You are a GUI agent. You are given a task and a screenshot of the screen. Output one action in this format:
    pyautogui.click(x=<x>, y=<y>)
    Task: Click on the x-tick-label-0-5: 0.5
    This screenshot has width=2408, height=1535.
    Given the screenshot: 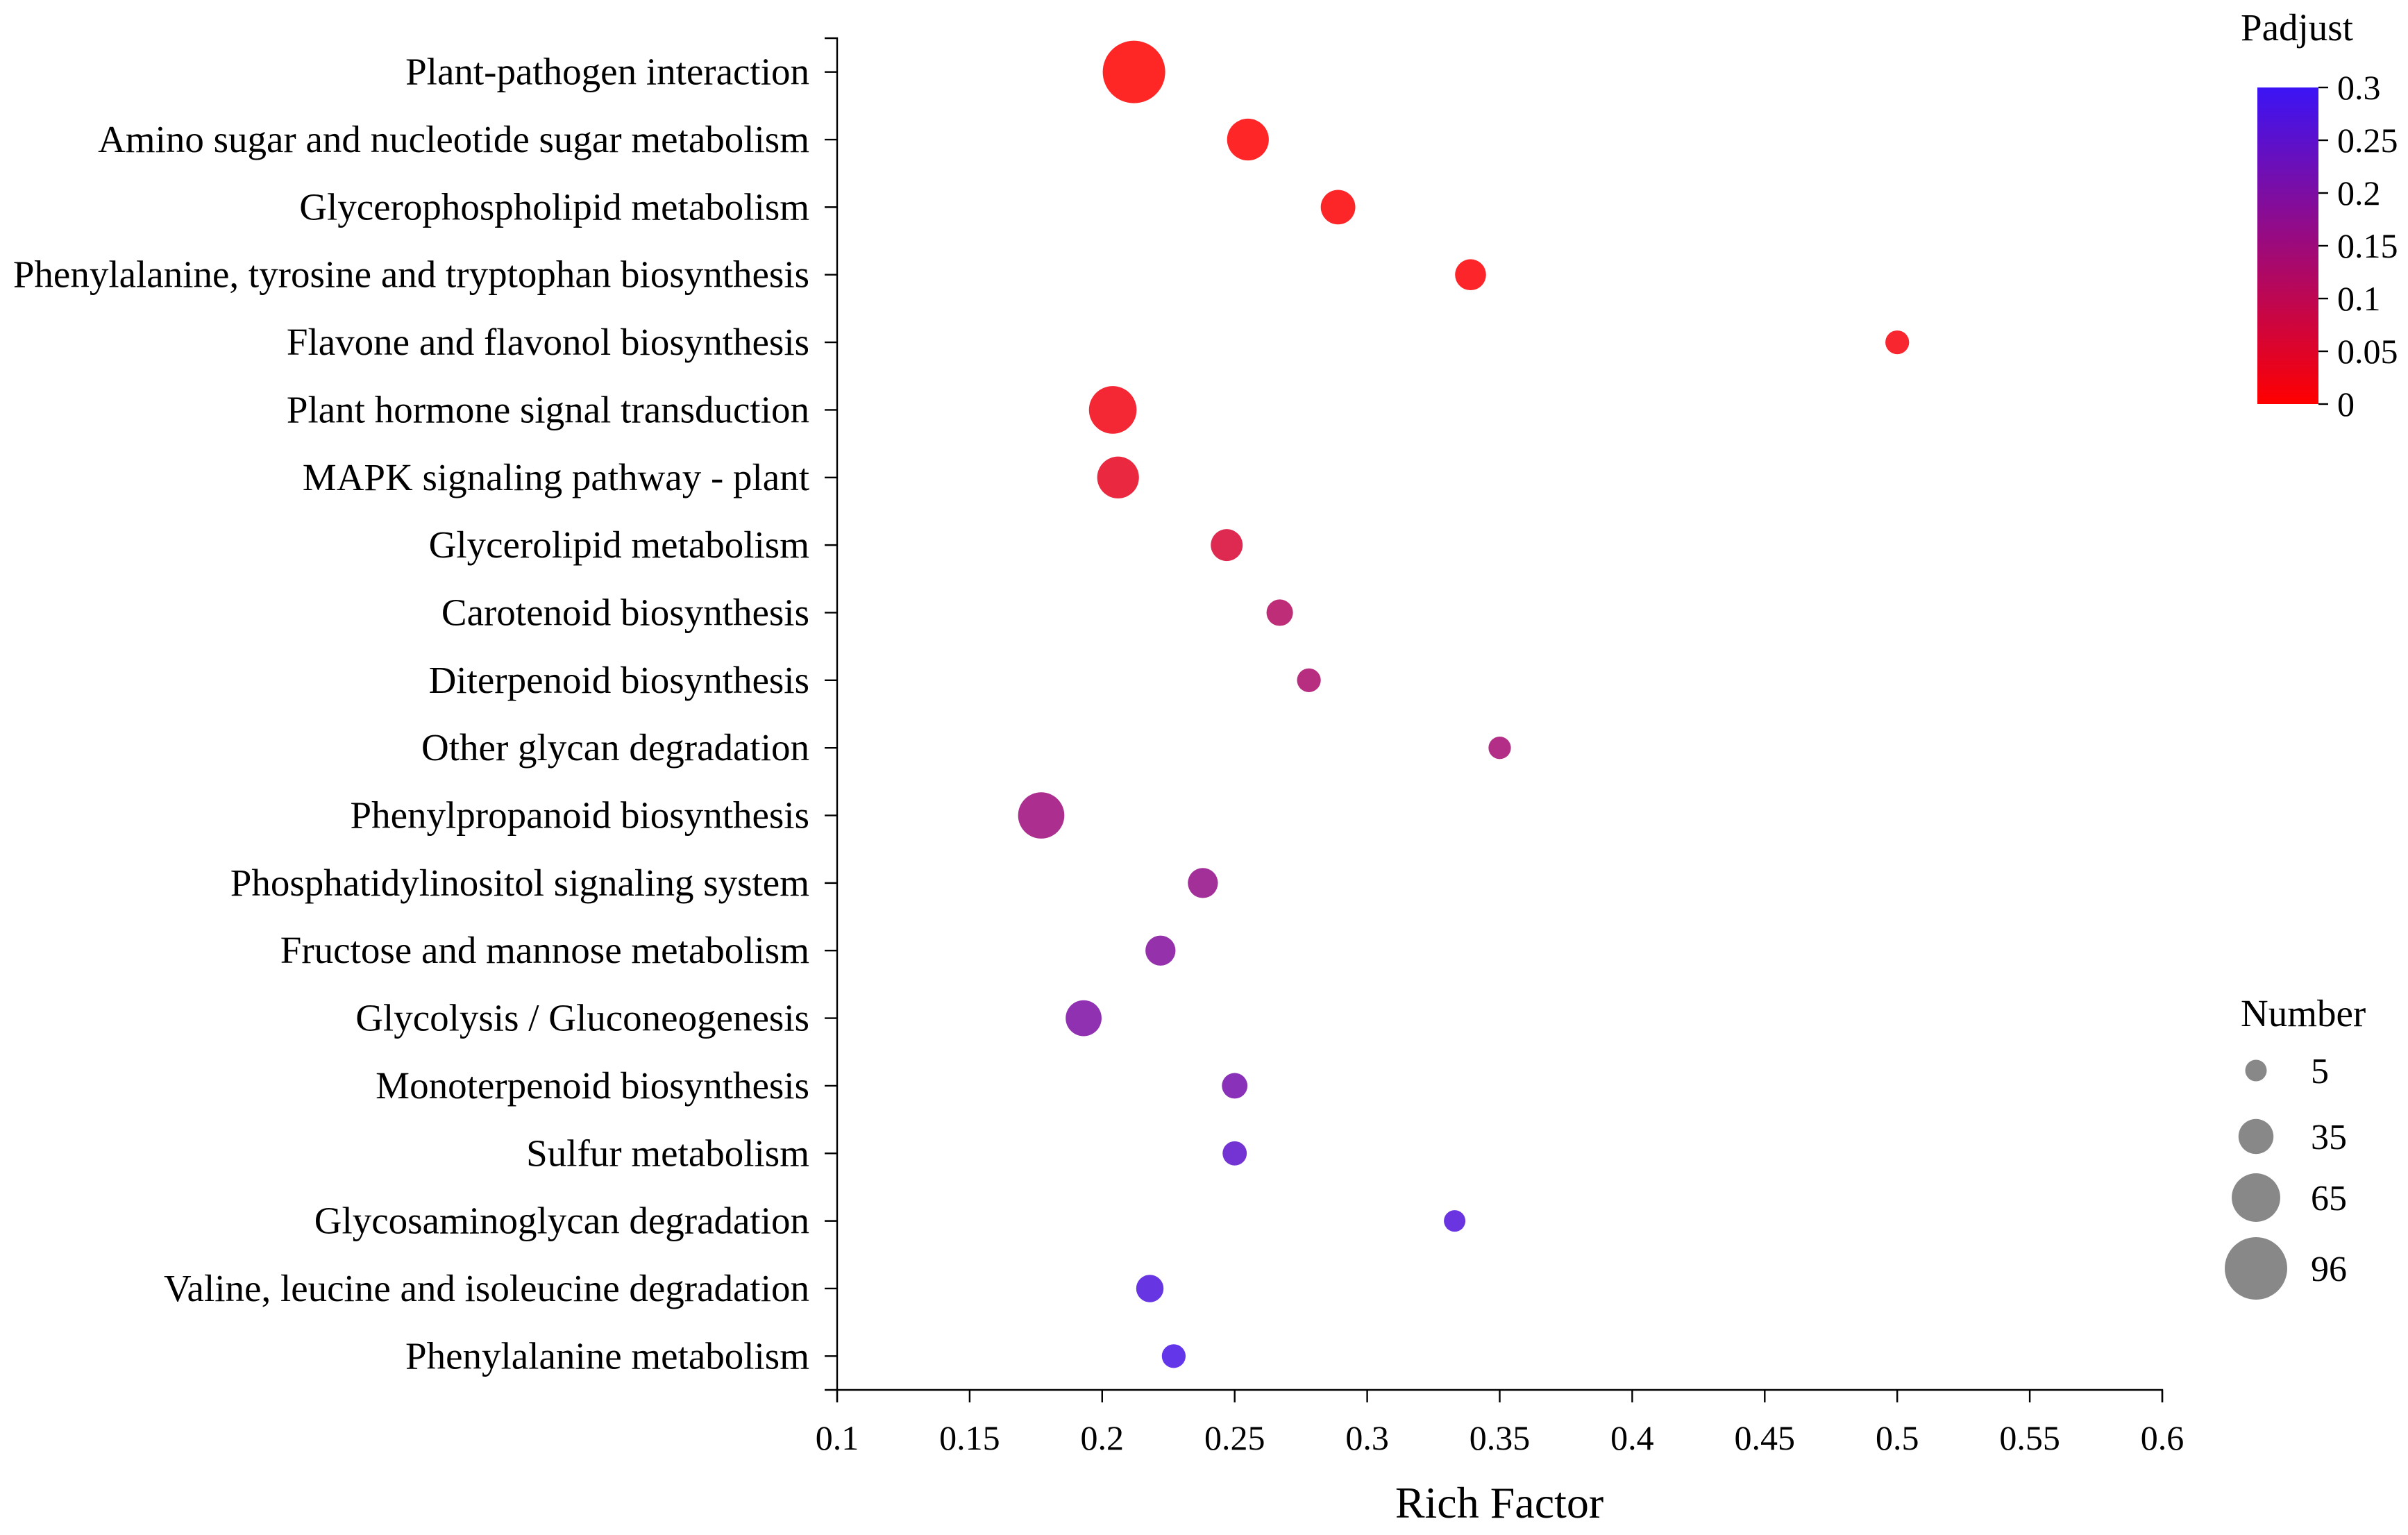 What is the action you would take?
    pyautogui.click(x=1897, y=1437)
    